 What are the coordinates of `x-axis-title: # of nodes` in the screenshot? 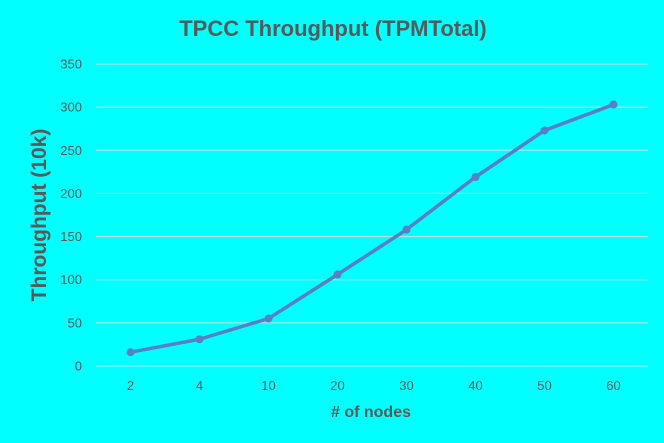 It's located at (371, 412).